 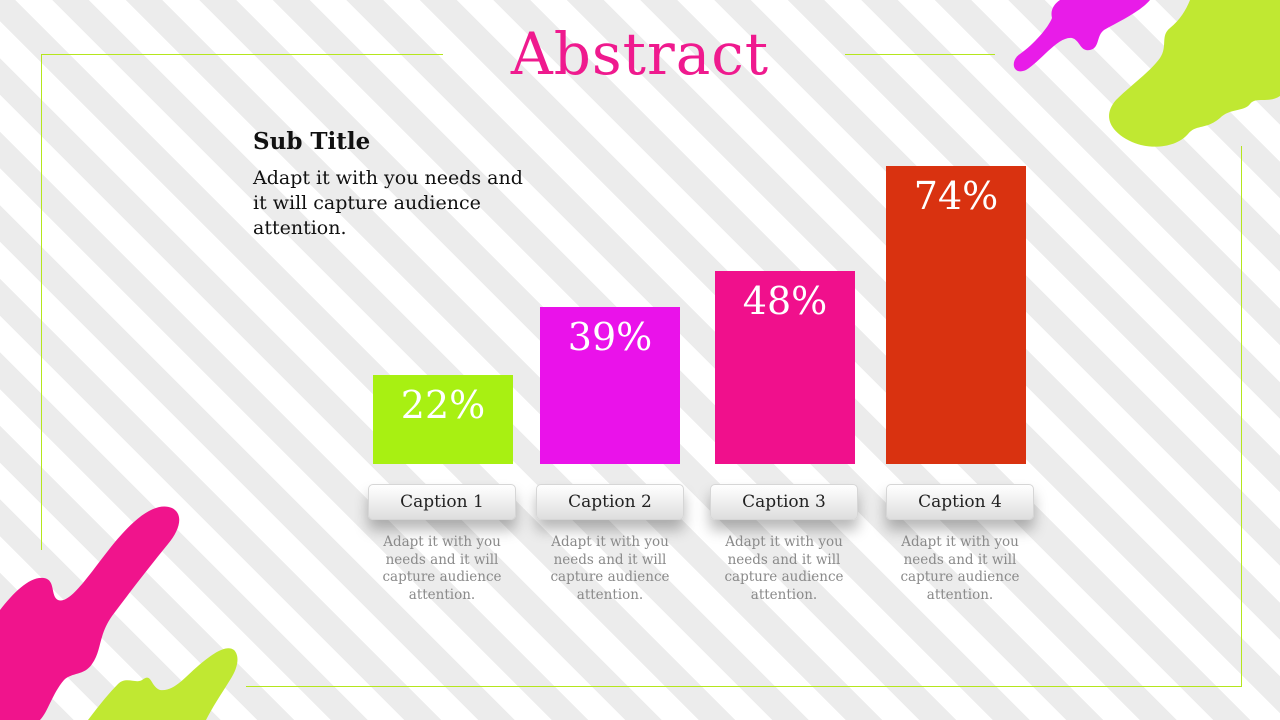 What do you see at coordinates (610, 502) in the screenshot?
I see `caption-2: Caption 2` at bounding box center [610, 502].